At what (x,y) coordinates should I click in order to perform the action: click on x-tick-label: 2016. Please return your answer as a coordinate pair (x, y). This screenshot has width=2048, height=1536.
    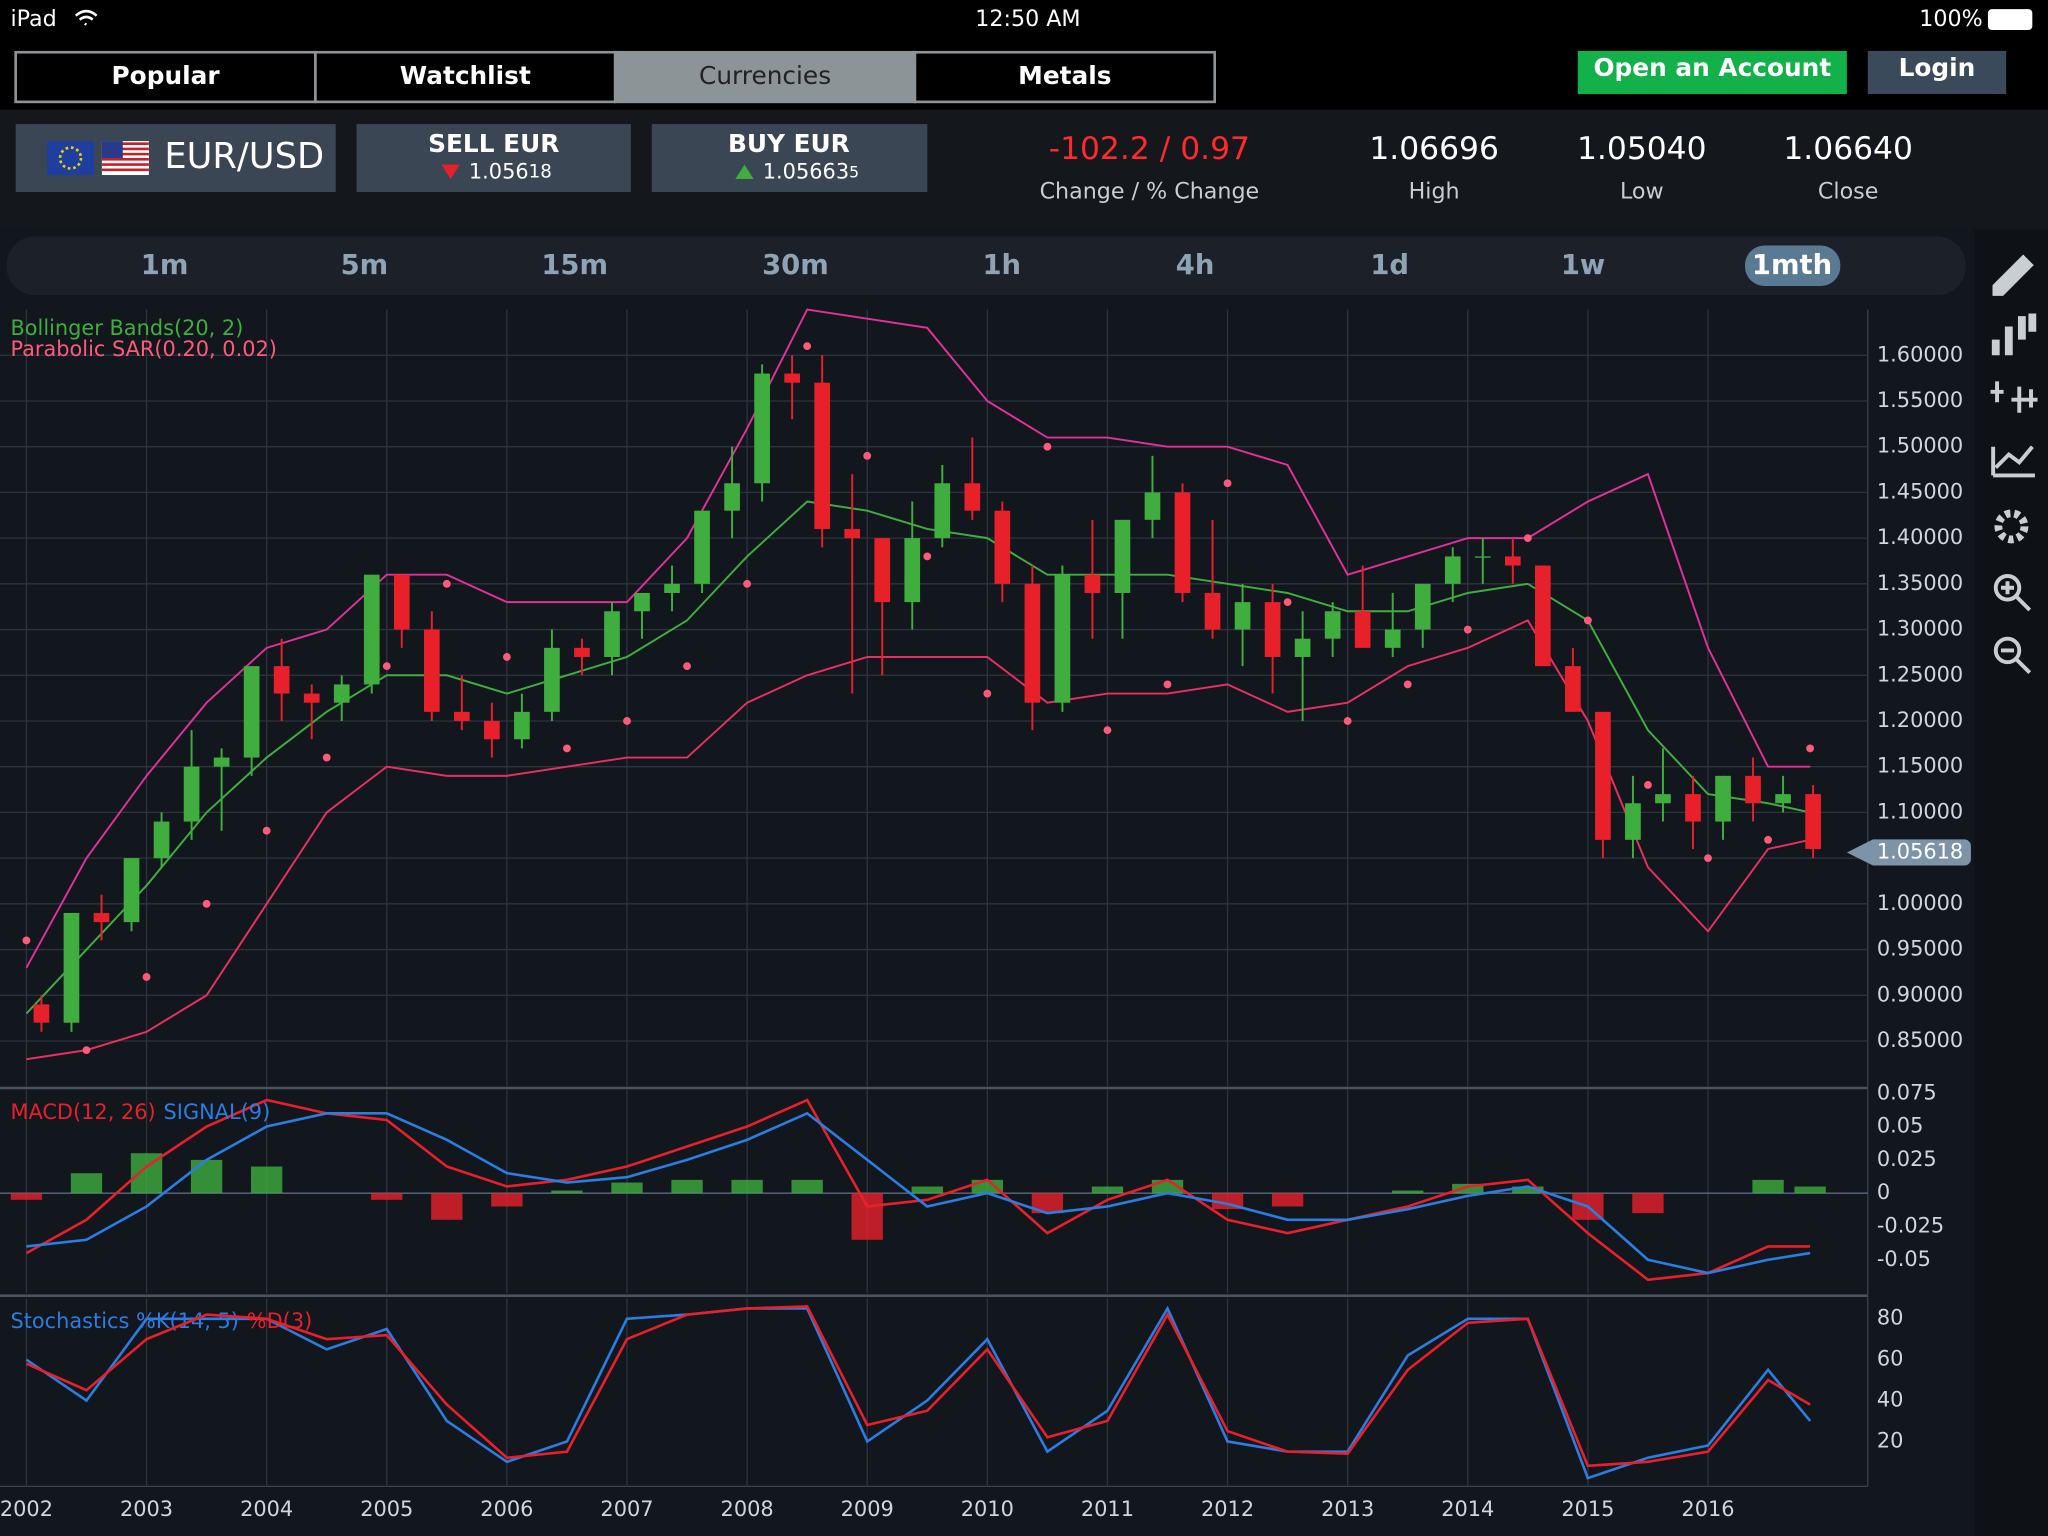
    Looking at the image, I should click on (1707, 1509).